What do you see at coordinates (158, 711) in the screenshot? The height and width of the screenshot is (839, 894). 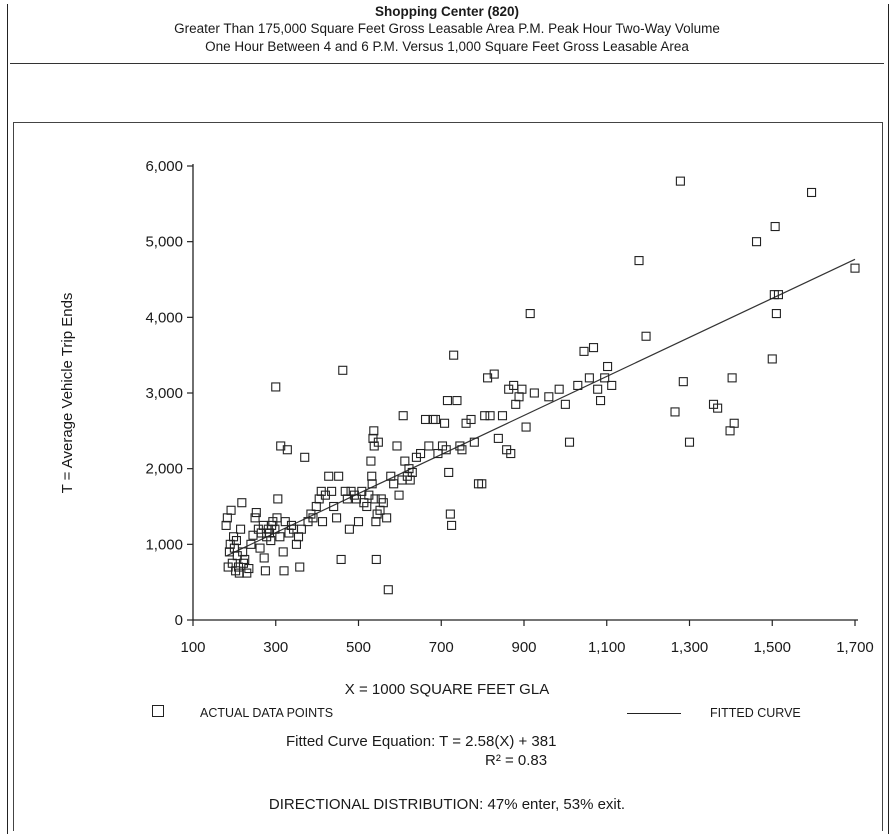 I see `legend-square-icon` at bounding box center [158, 711].